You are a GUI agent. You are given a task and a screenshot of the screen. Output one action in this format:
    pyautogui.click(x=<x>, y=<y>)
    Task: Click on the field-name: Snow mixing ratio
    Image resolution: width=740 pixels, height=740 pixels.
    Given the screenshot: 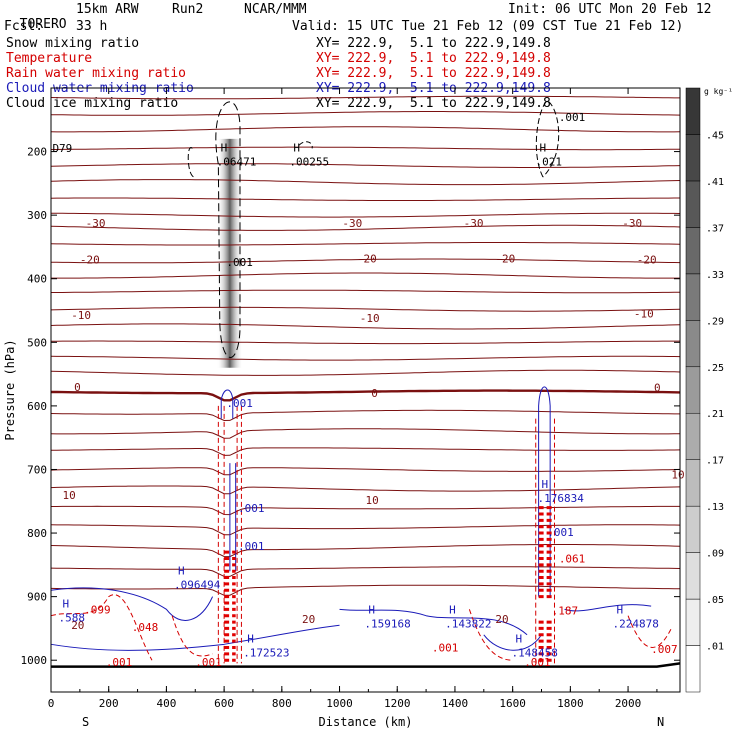 What is the action you would take?
    pyautogui.click(x=73, y=43)
    